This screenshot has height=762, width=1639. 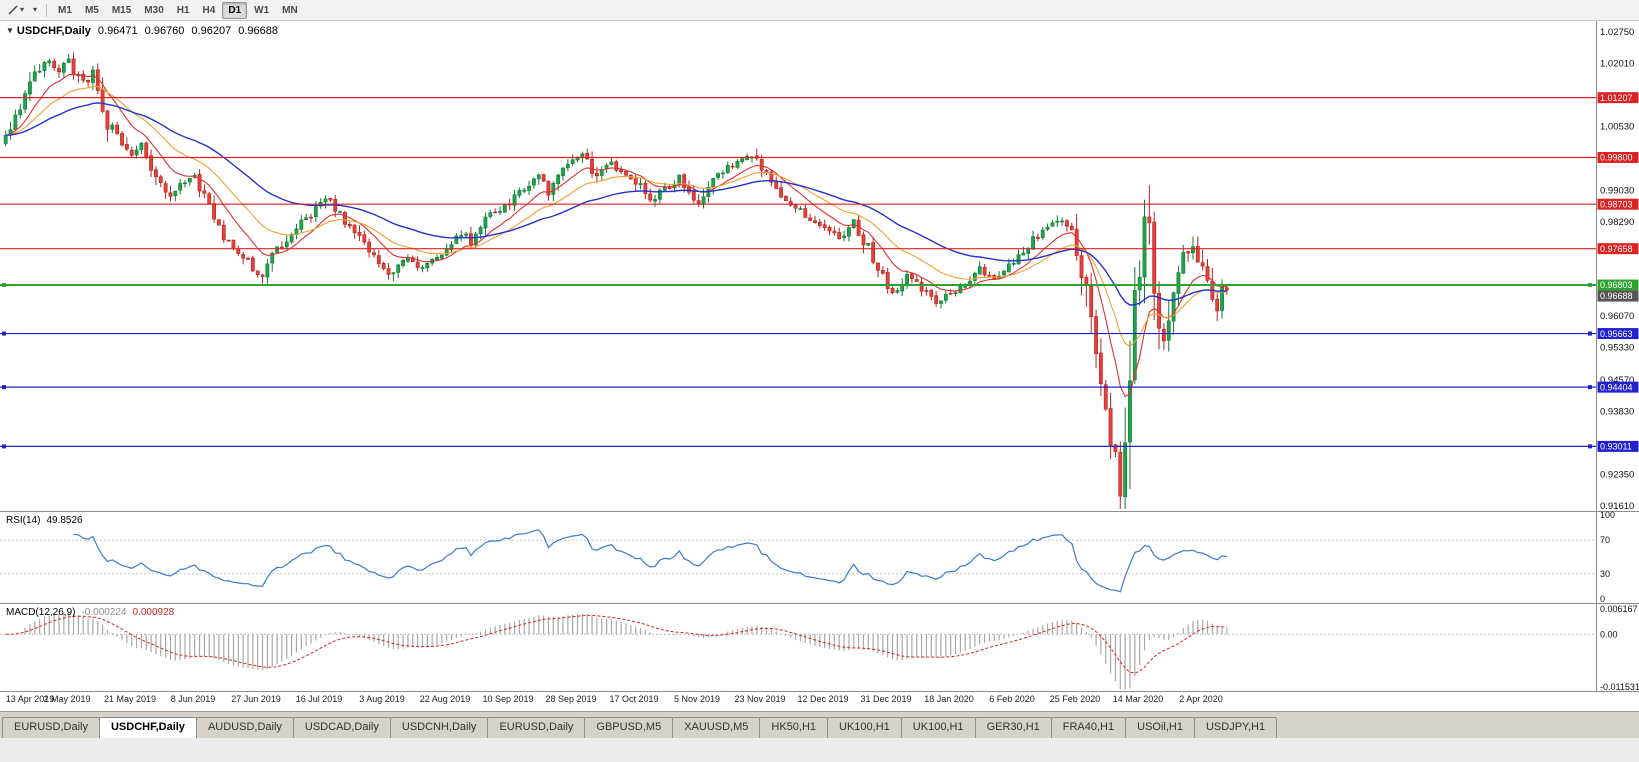 I want to click on svg-text: 17 Oct 2019, so click(x=633, y=699).